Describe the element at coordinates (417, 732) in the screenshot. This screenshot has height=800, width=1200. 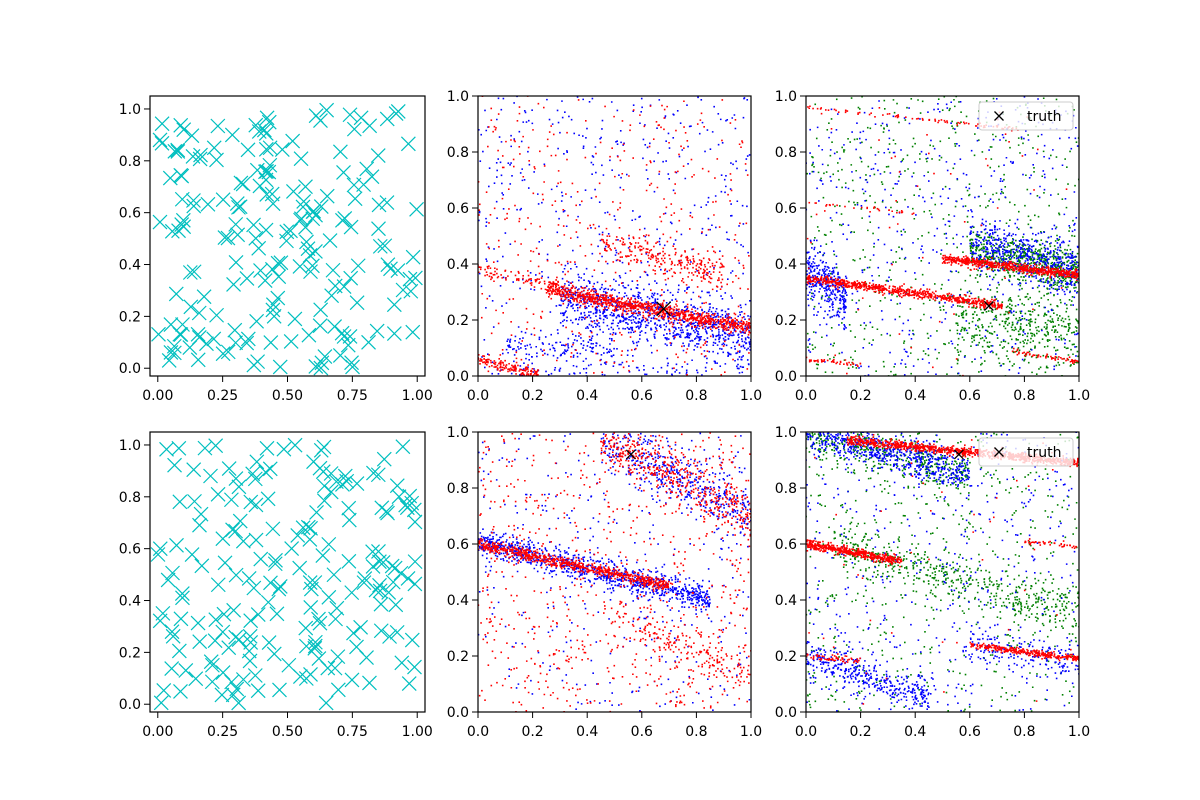
I see `x-tick-label: 1.00` at that location.